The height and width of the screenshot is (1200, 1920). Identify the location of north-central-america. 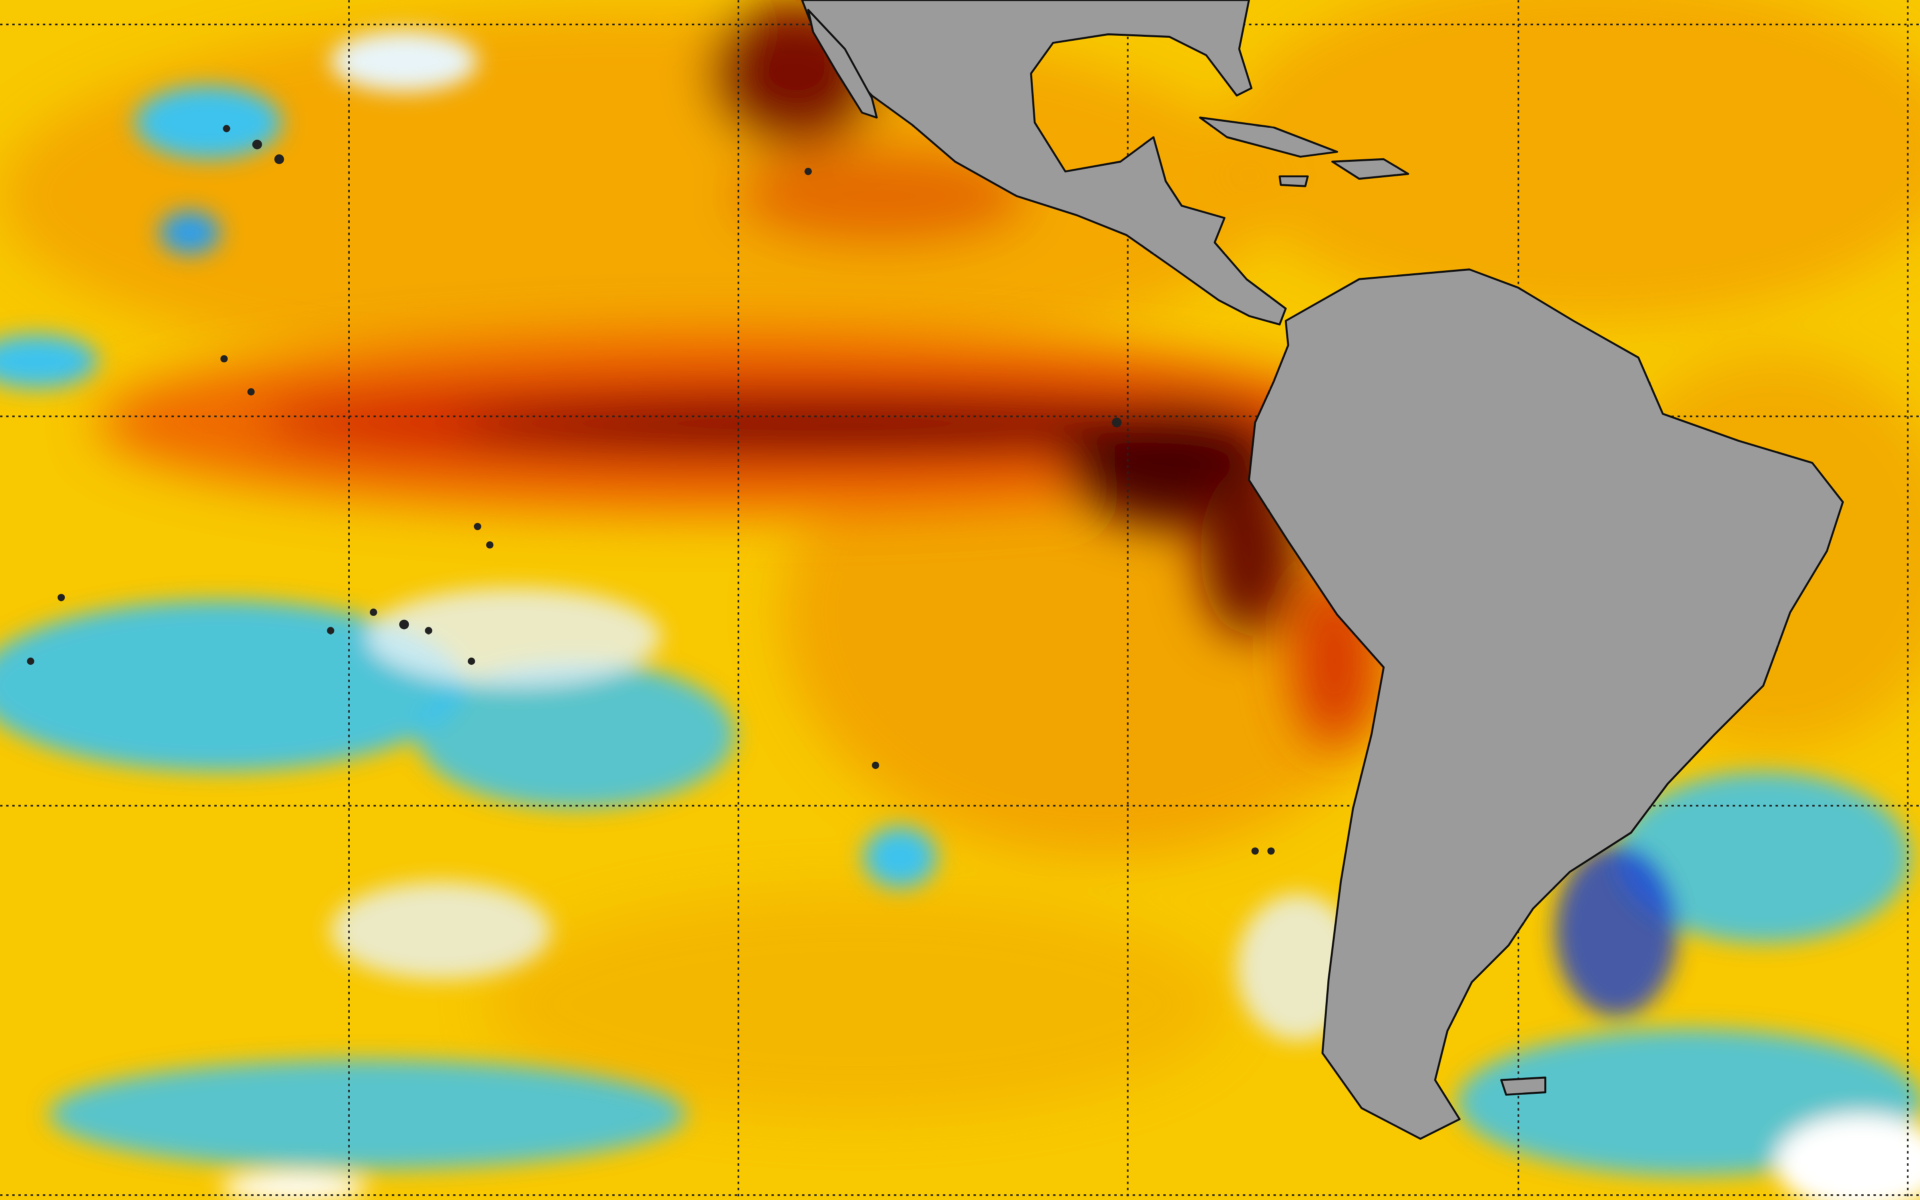
(1044, 163).